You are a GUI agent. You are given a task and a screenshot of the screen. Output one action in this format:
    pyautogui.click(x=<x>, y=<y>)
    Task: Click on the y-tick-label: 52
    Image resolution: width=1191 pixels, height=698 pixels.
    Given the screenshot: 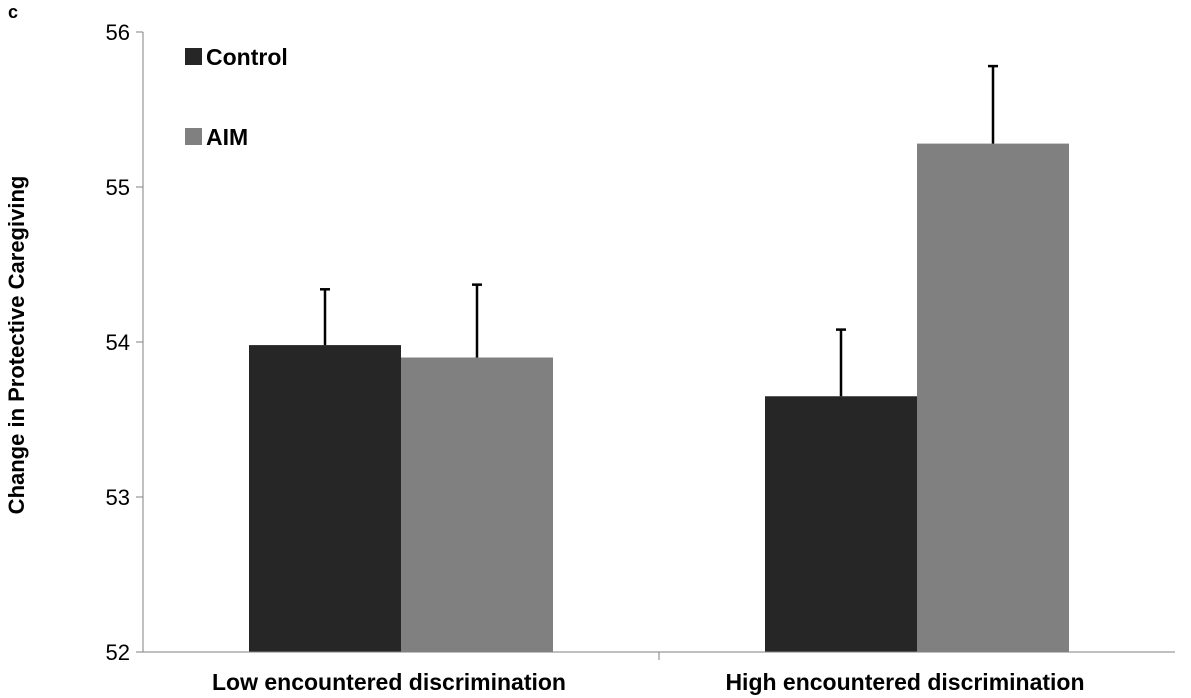 What is the action you would take?
    pyautogui.click(x=118, y=652)
    